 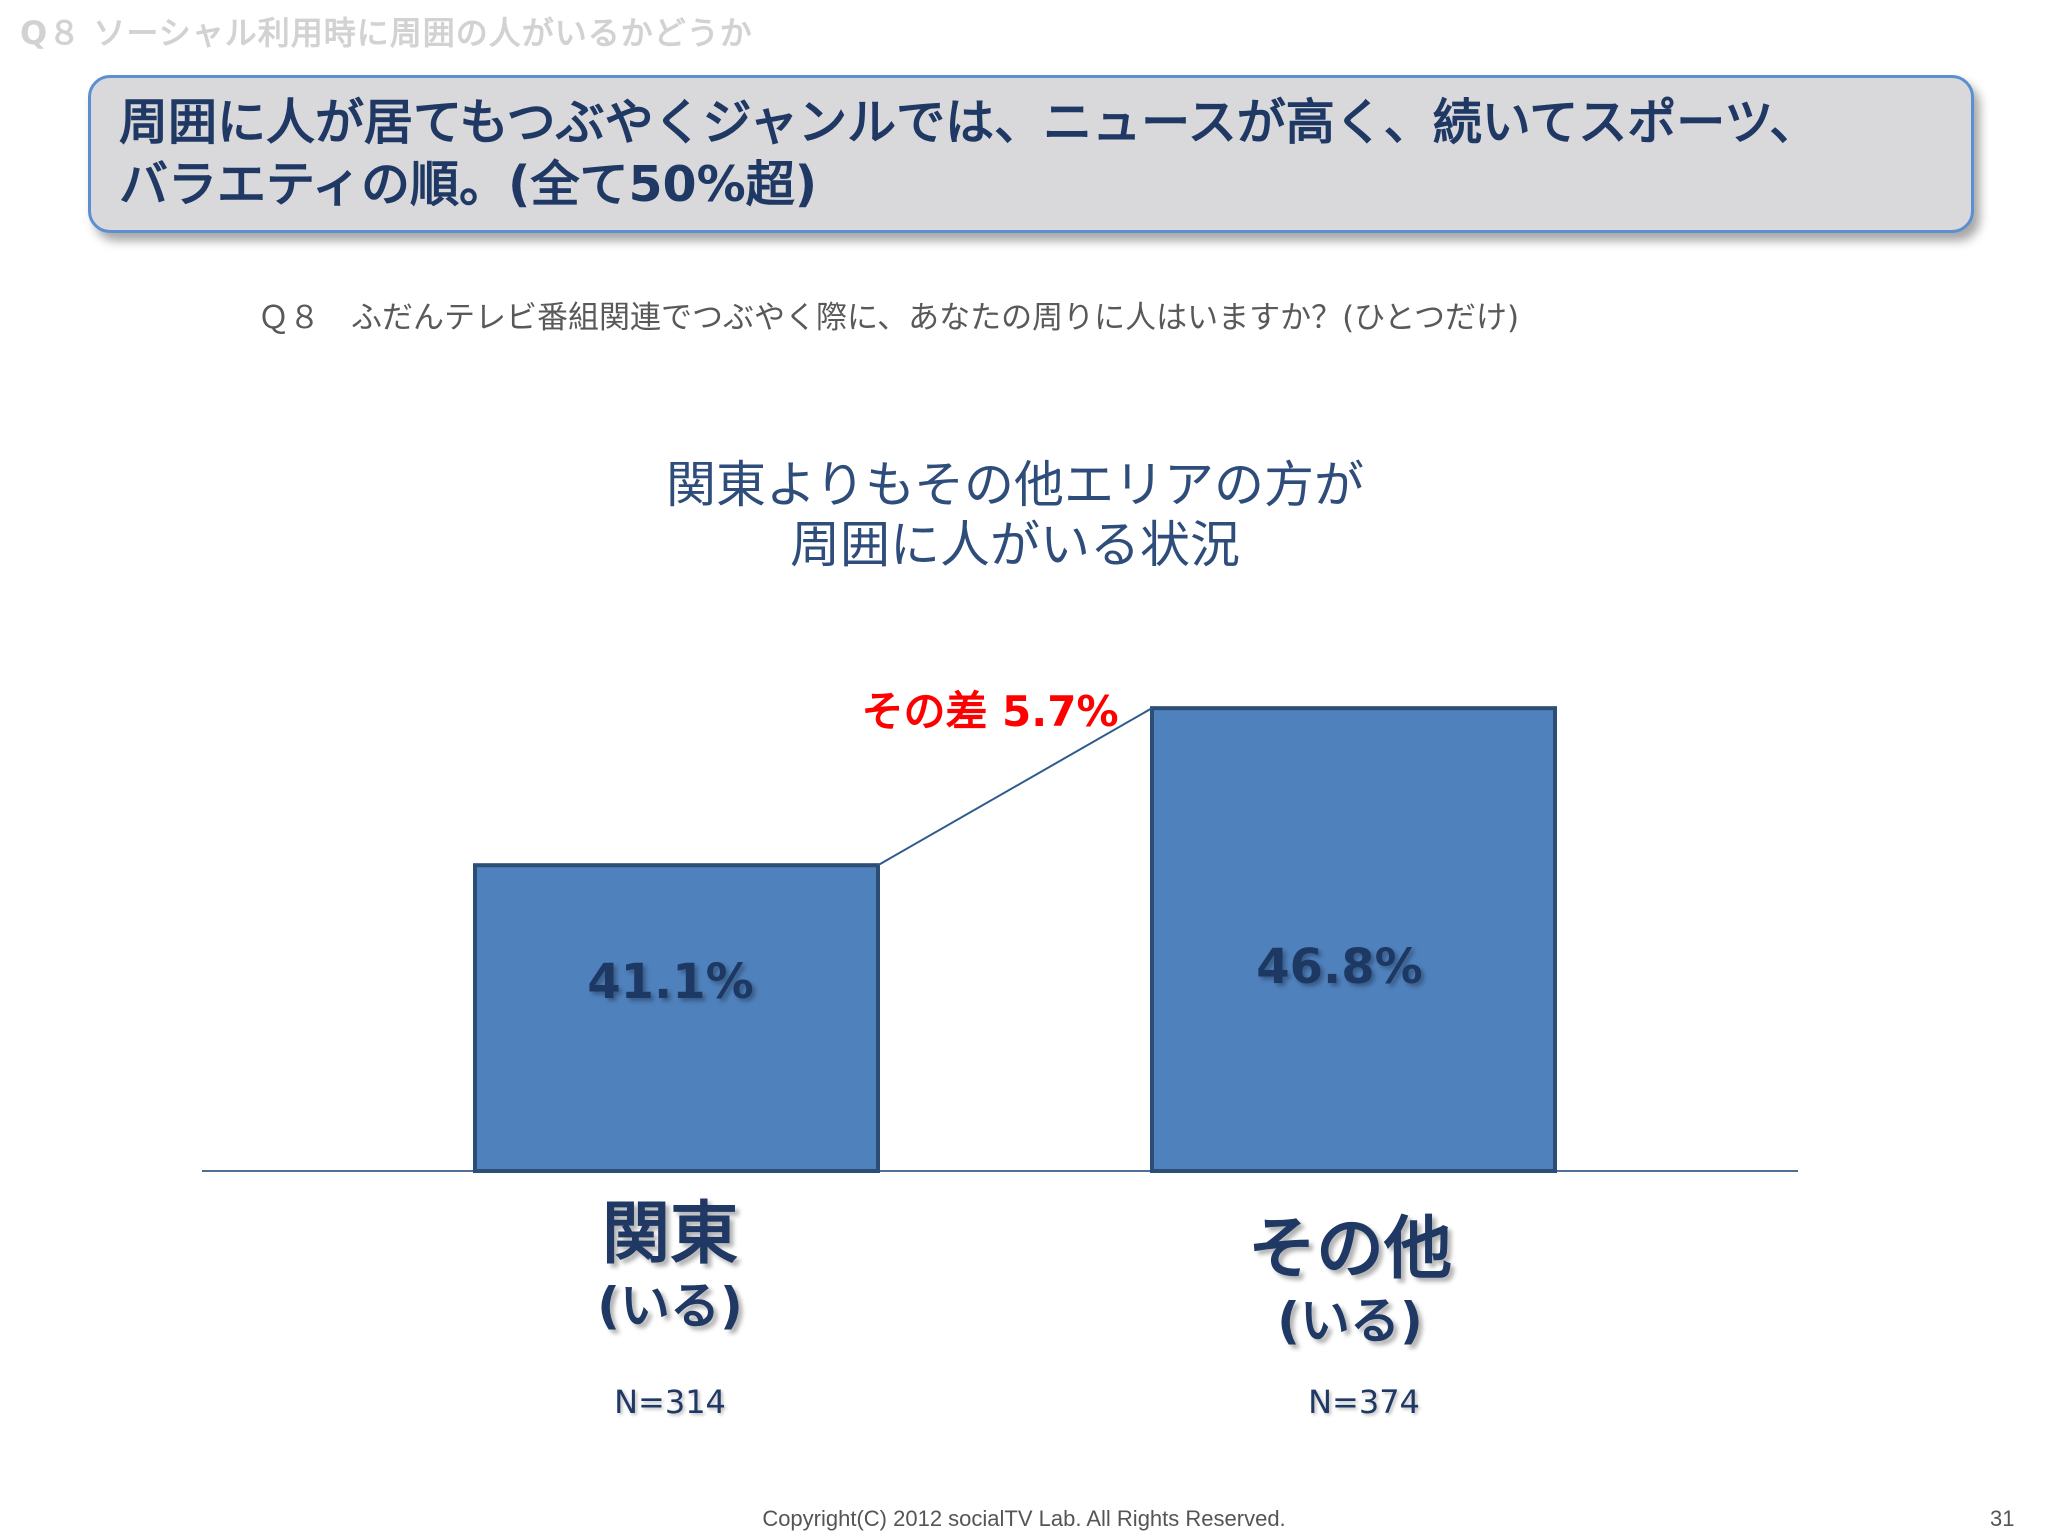 I want to click on category-label-kanto: 関東 (いる), so click(x=670, y=1266).